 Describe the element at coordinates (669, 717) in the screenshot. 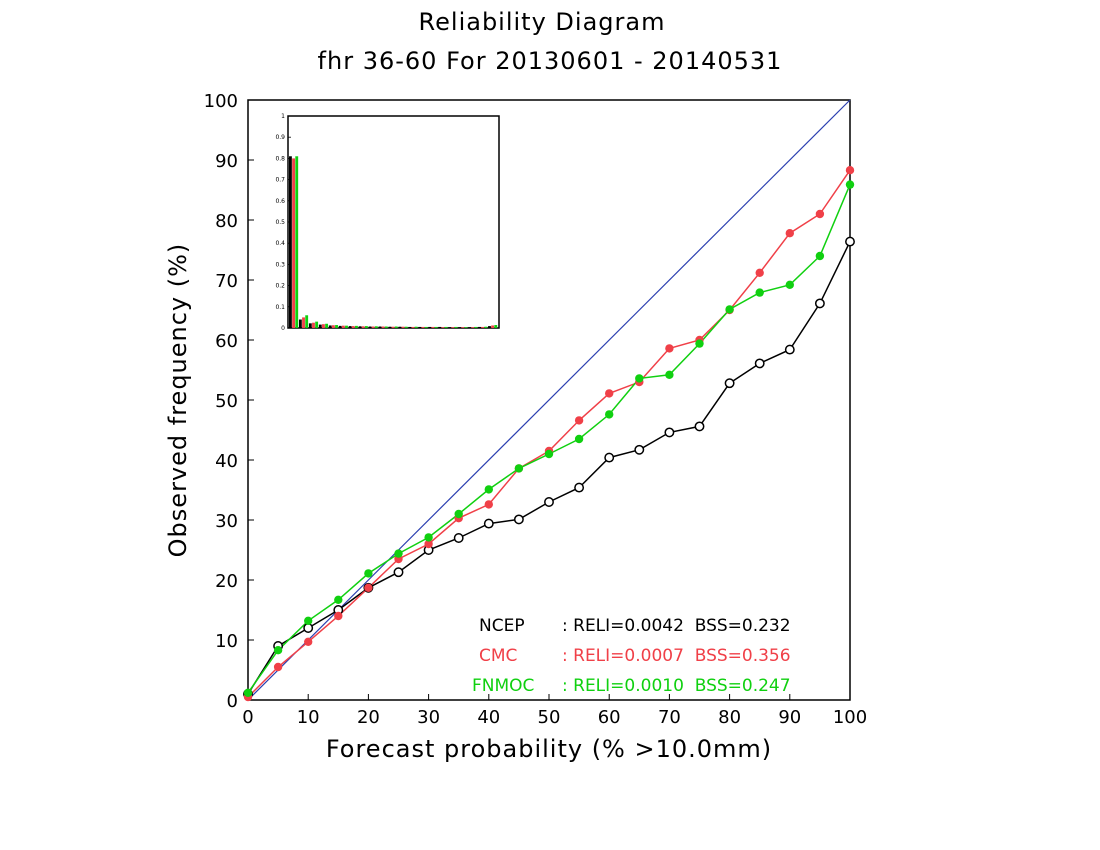

I see `x-tick-label: 70` at that location.